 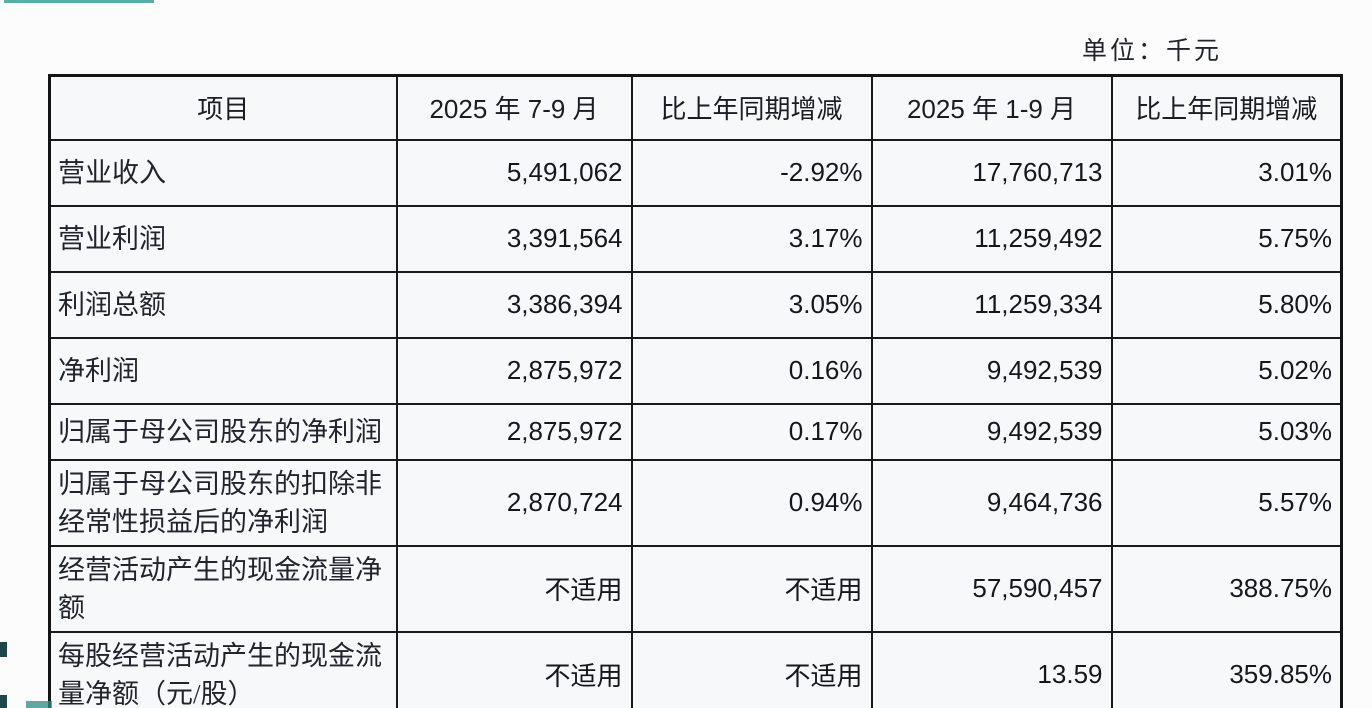 What do you see at coordinates (751, 502) in the screenshot?
I see `q3-change-cell: 0.94%` at bounding box center [751, 502].